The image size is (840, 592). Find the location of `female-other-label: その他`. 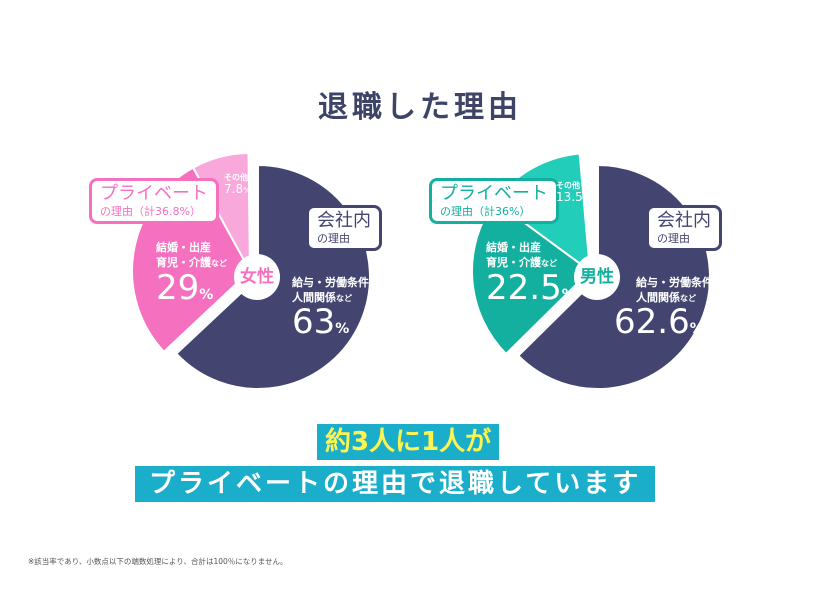

female-other-label: その他 is located at coordinates (236, 177).